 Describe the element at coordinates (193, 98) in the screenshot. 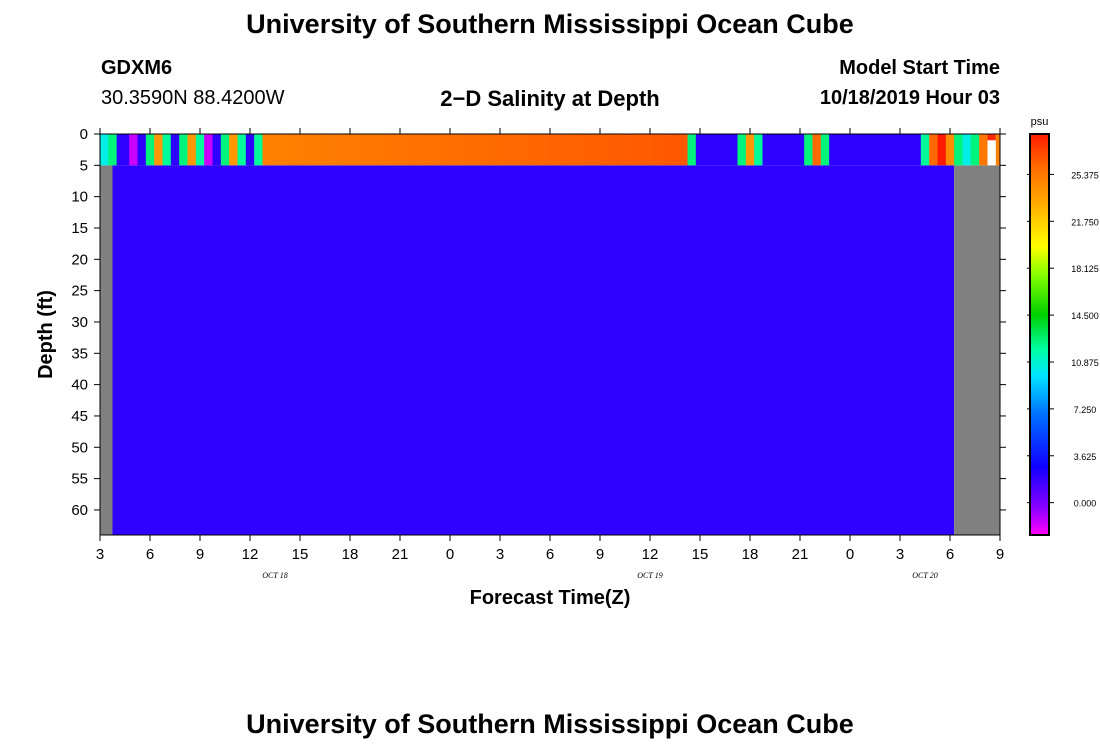

I see `station-coordinates: 30.3590N 88.4200W` at that location.